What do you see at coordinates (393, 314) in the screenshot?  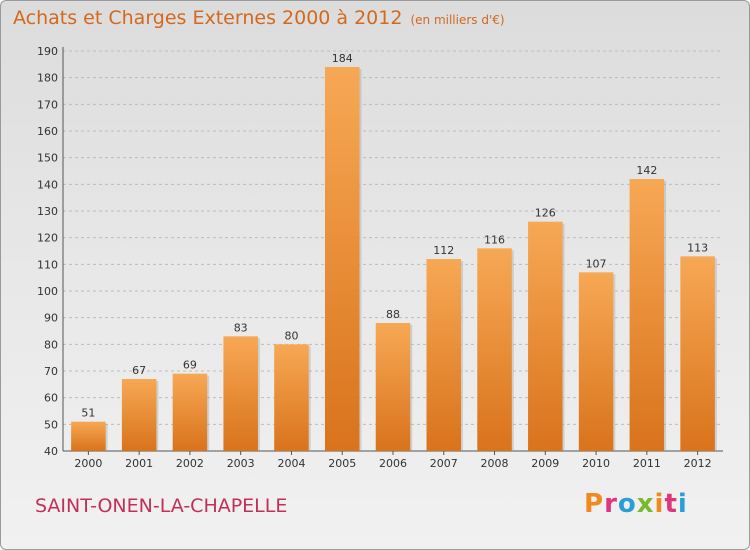 I see `data-label: 88` at bounding box center [393, 314].